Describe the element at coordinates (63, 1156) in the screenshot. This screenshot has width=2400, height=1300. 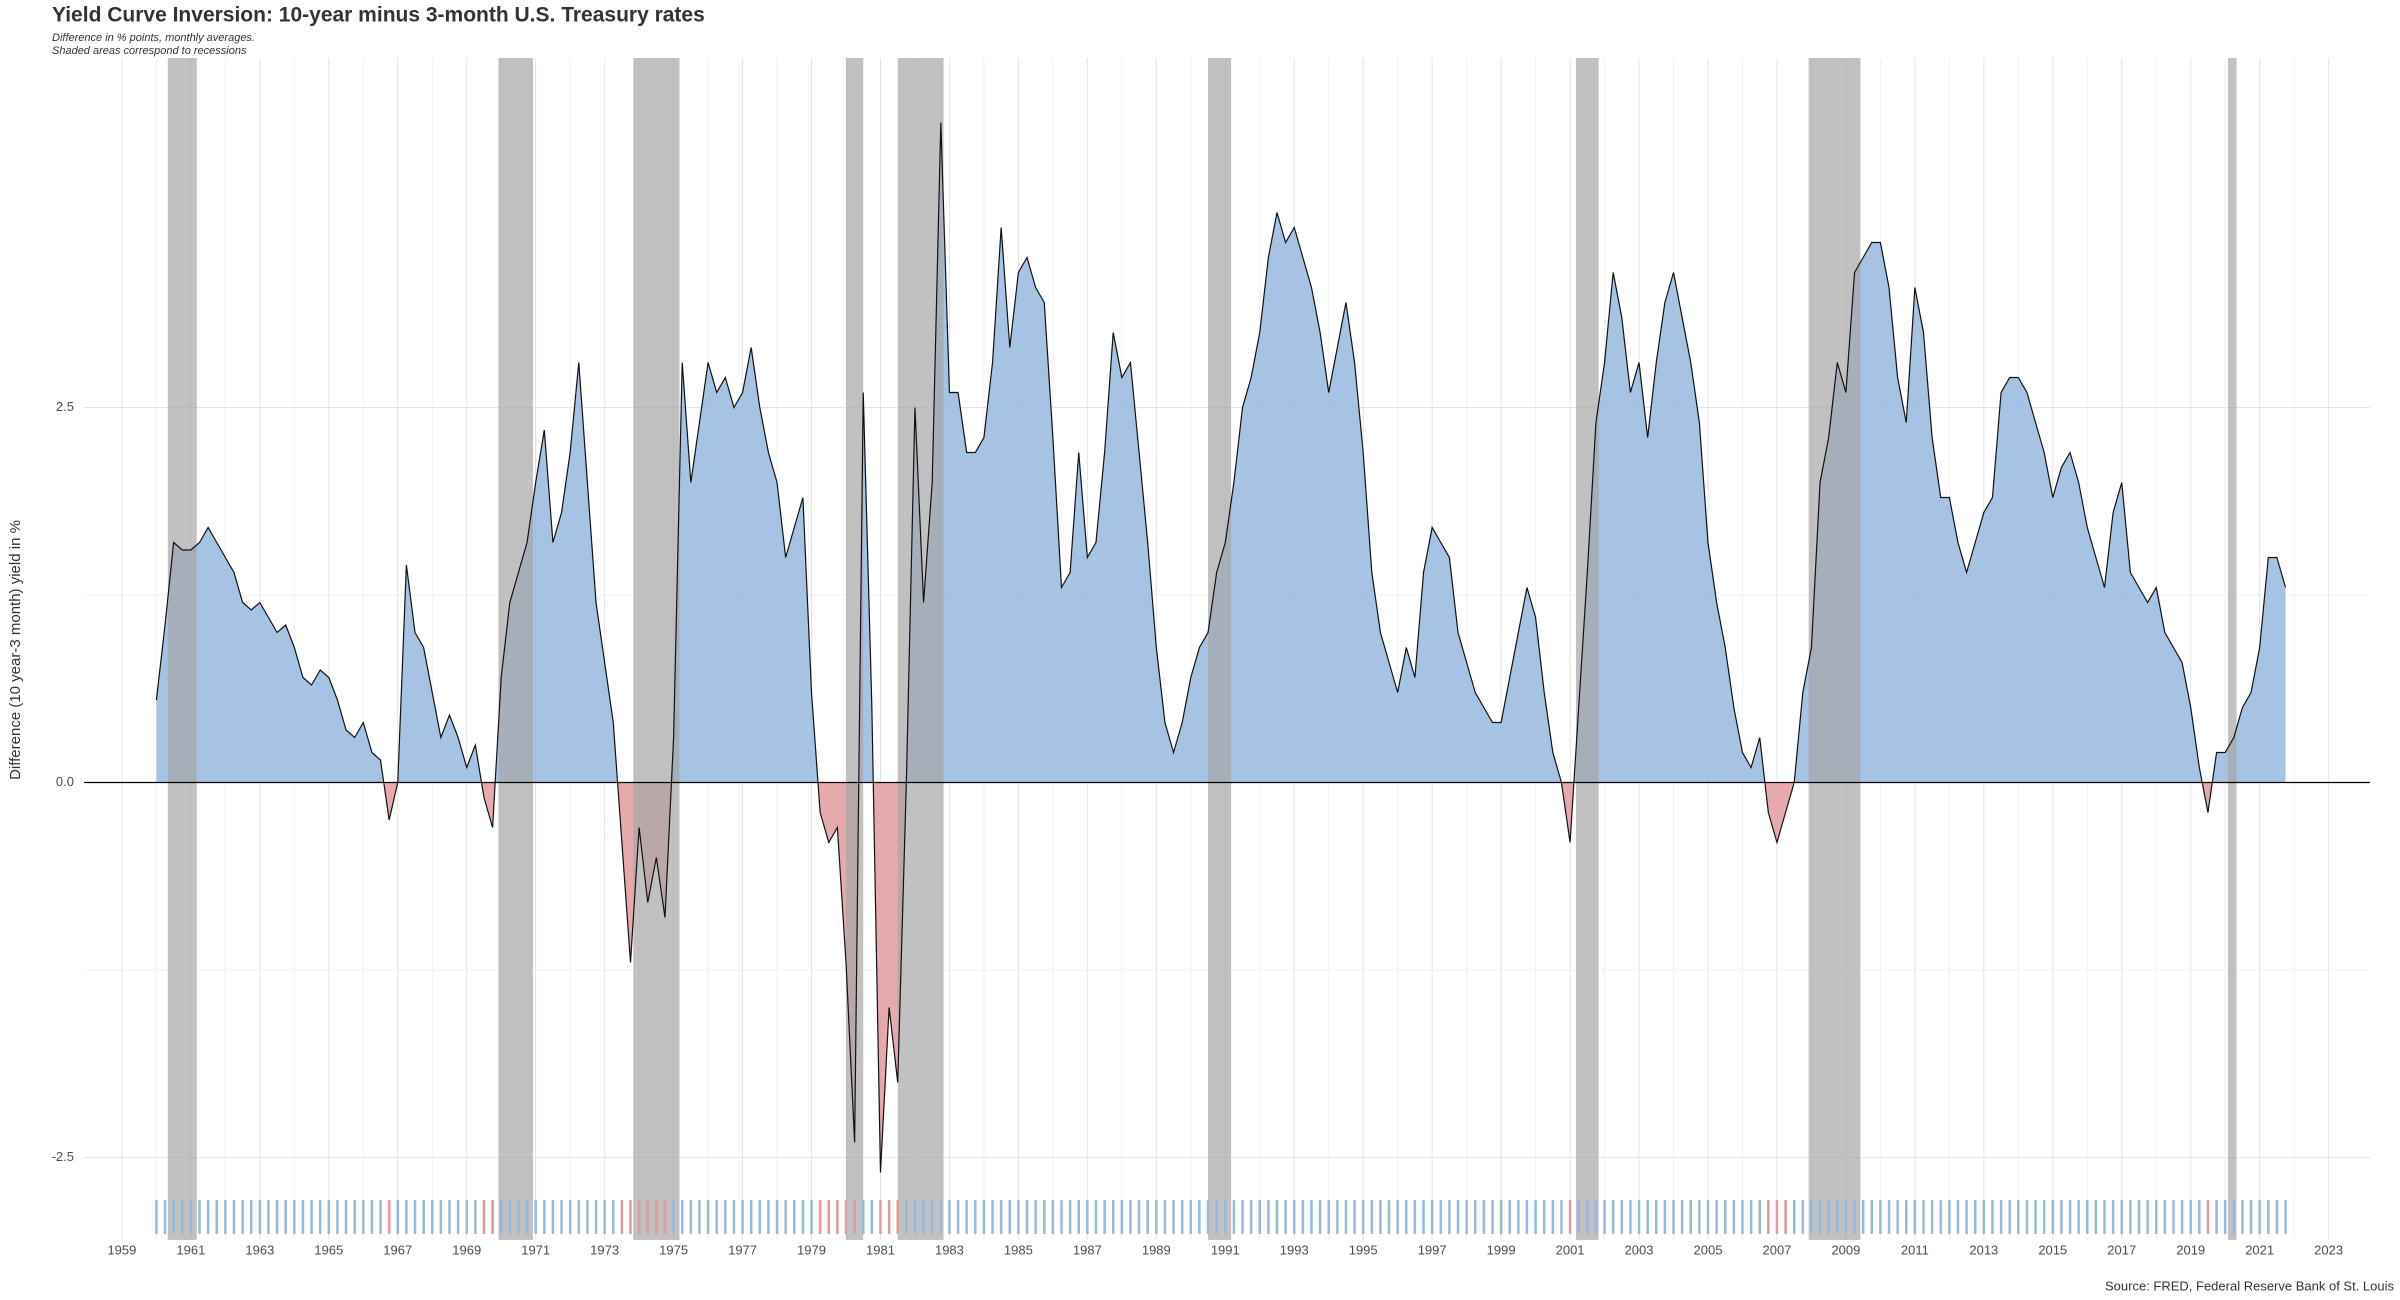
I see `y-tick-label: -2.5` at that location.